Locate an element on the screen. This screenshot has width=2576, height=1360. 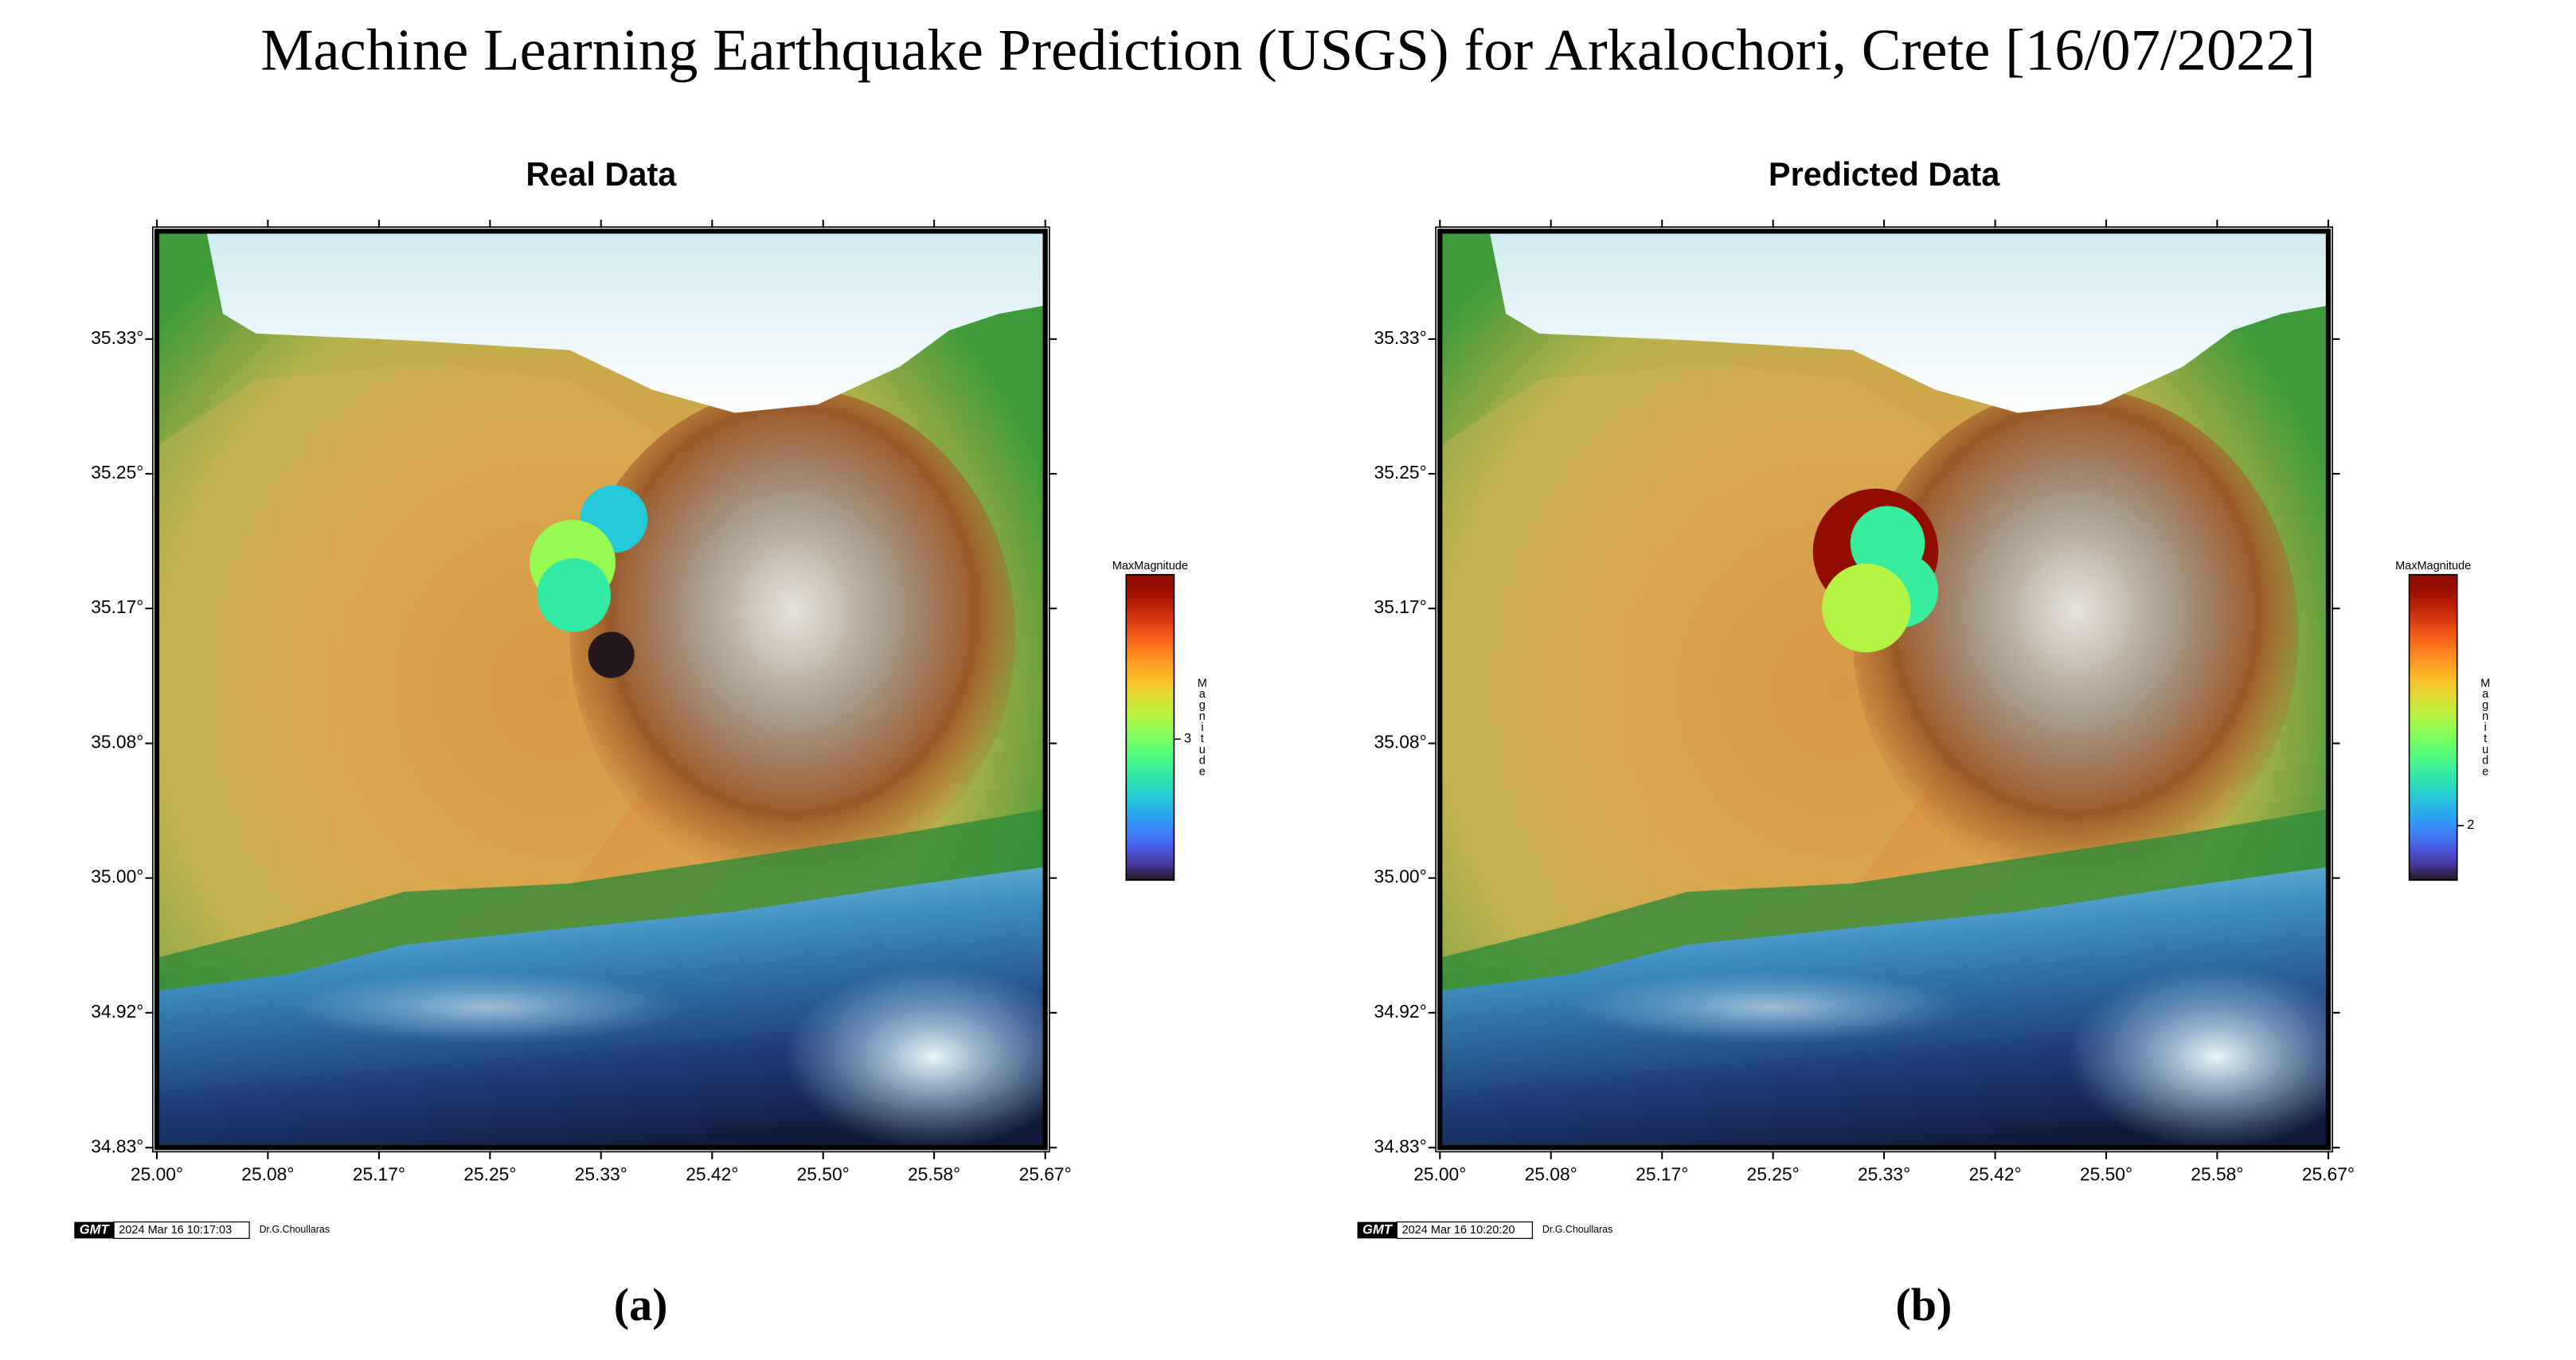
colorbar-tick-label: 2 is located at coordinates (2470, 824).